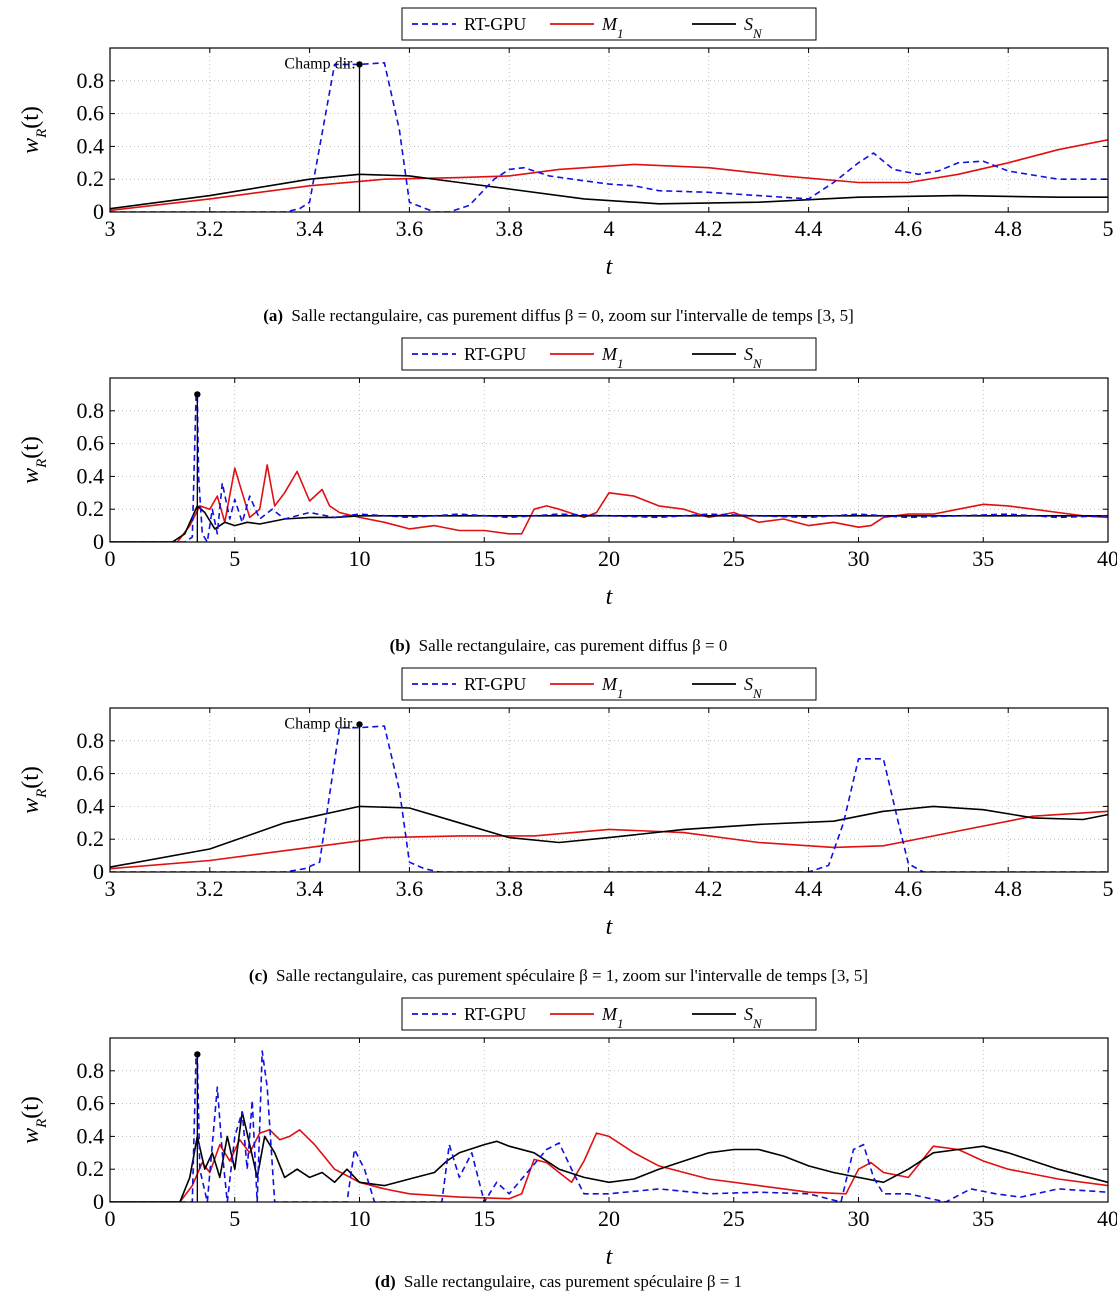 The width and height of the screenshot is (1117, 1304). Describe the element at coordinates (609, 558) in the screenshot. I see `x-tick-label: 20` at that location.